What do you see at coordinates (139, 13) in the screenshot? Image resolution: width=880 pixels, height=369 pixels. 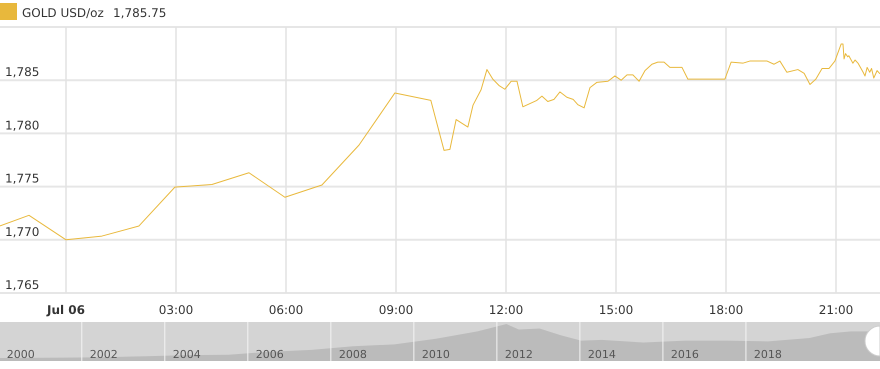 I see `text: 1,785.75` at bounding box center [139, 13].